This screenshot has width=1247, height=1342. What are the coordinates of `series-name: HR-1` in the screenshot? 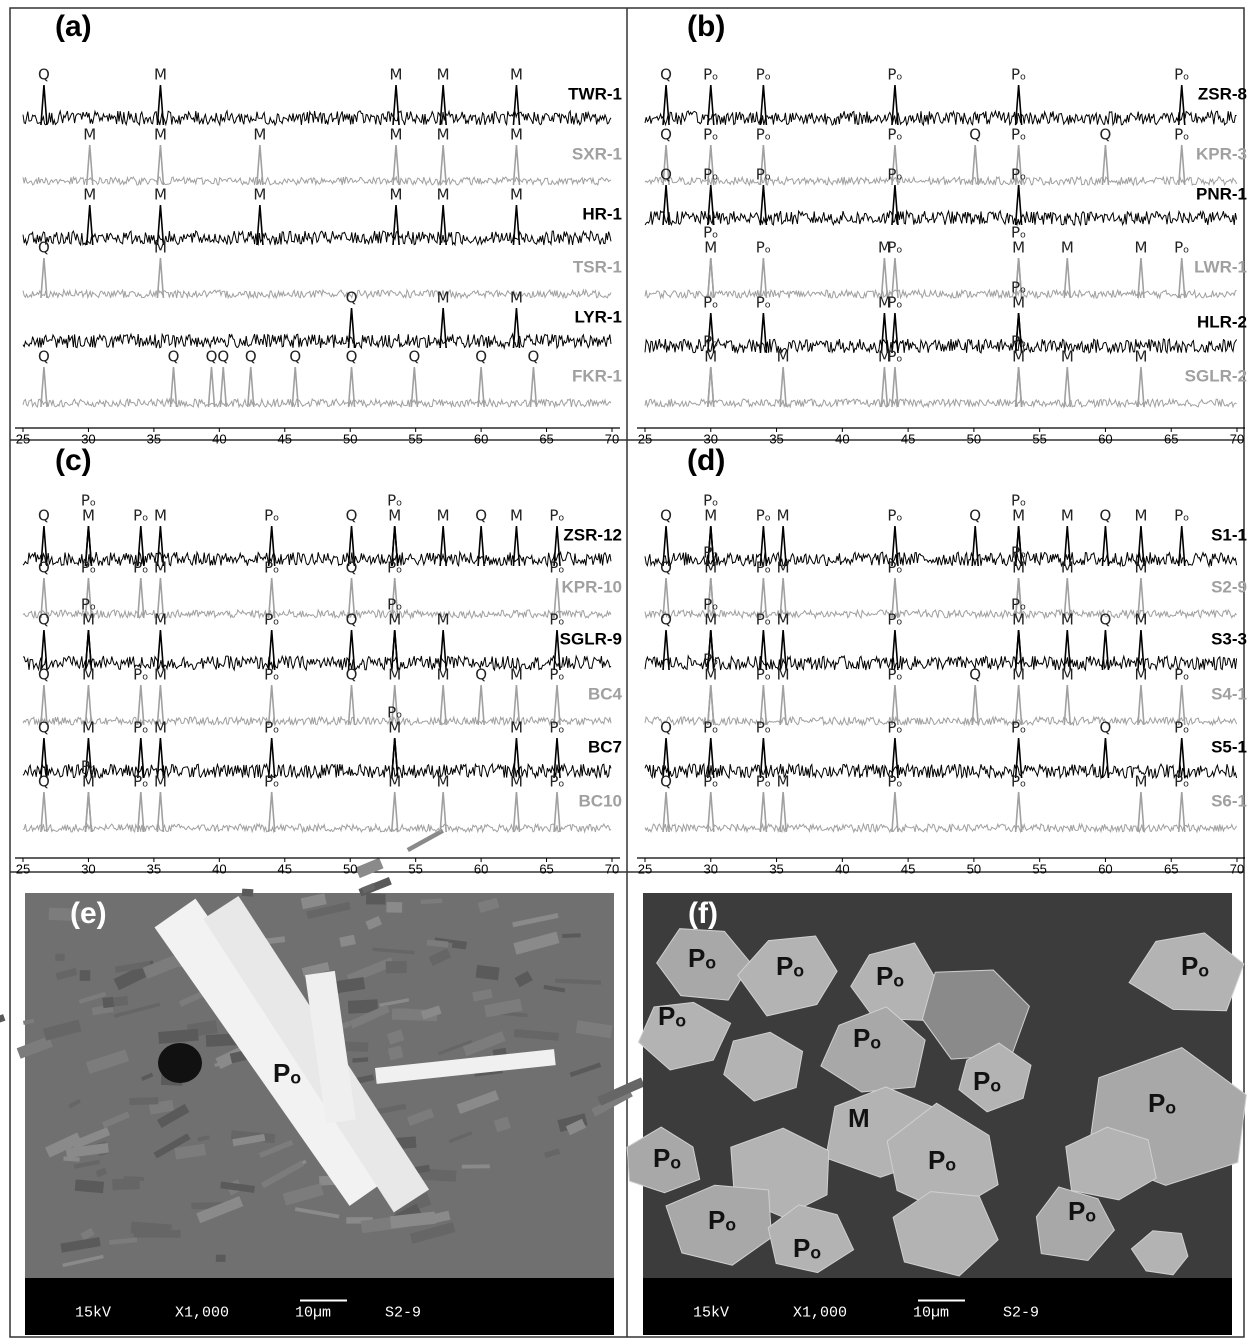 It's located at (602, 213).